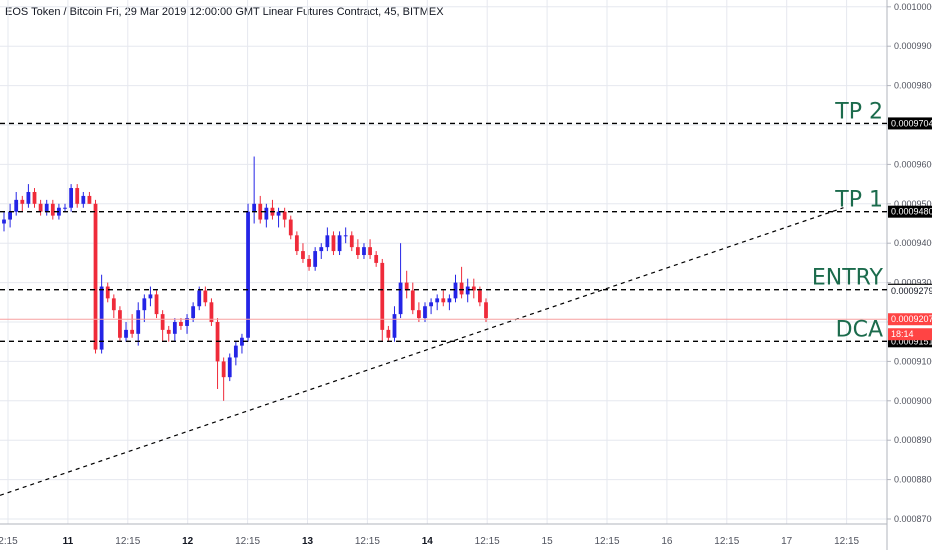  Describe the element at coordinates (9, 541) in the screenshot. I see `x-tick-label: 2:15` at that location.